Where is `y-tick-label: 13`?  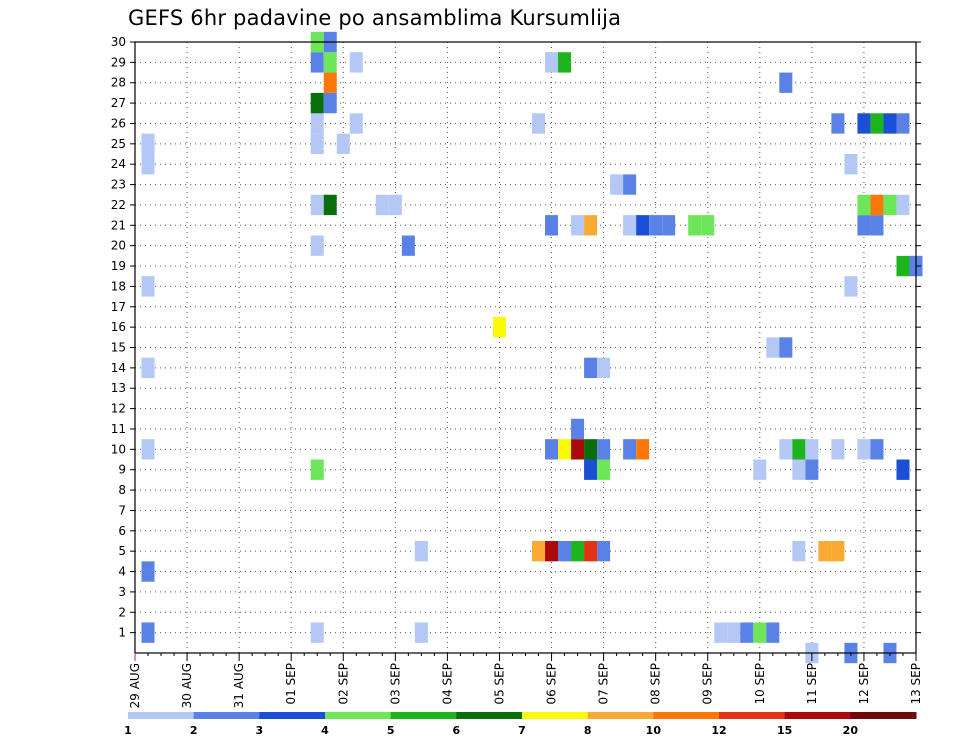 y-tick-label: 13 is located at coordinates (118, 388).